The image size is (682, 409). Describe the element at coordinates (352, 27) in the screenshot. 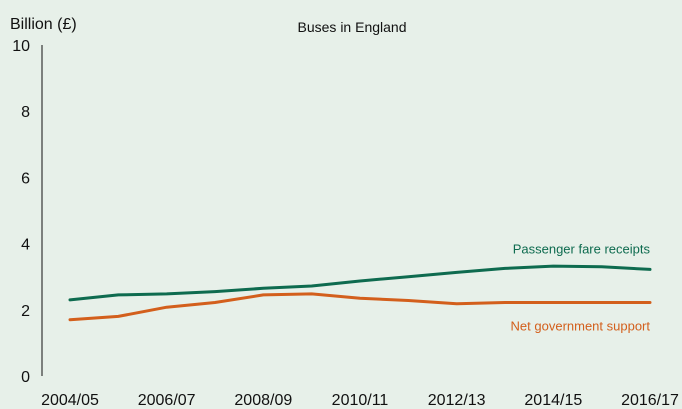

I see `chart-title: Buses in England` at that location.